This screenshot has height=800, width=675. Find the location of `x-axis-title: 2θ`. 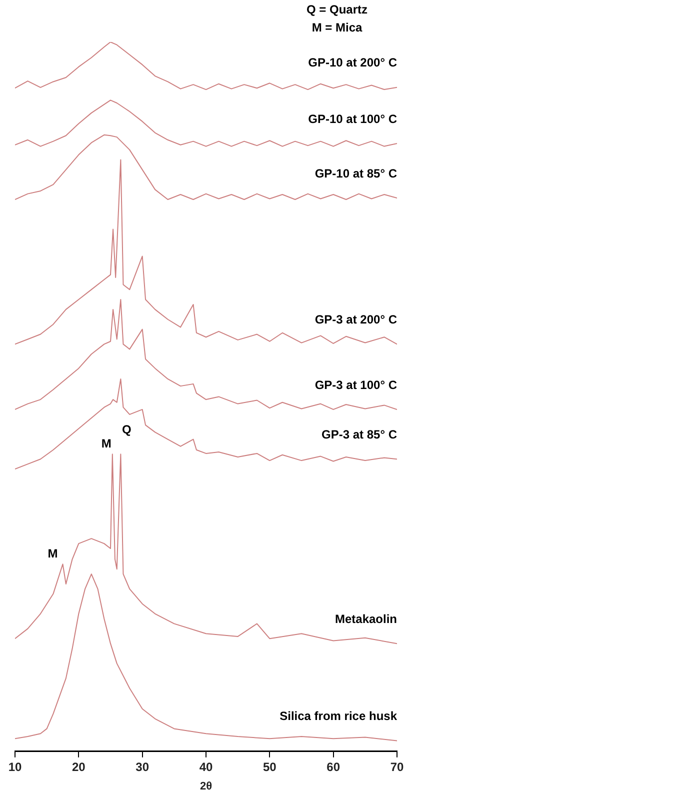

x-axis-title: 2θ is located at coordinates (206, 786).